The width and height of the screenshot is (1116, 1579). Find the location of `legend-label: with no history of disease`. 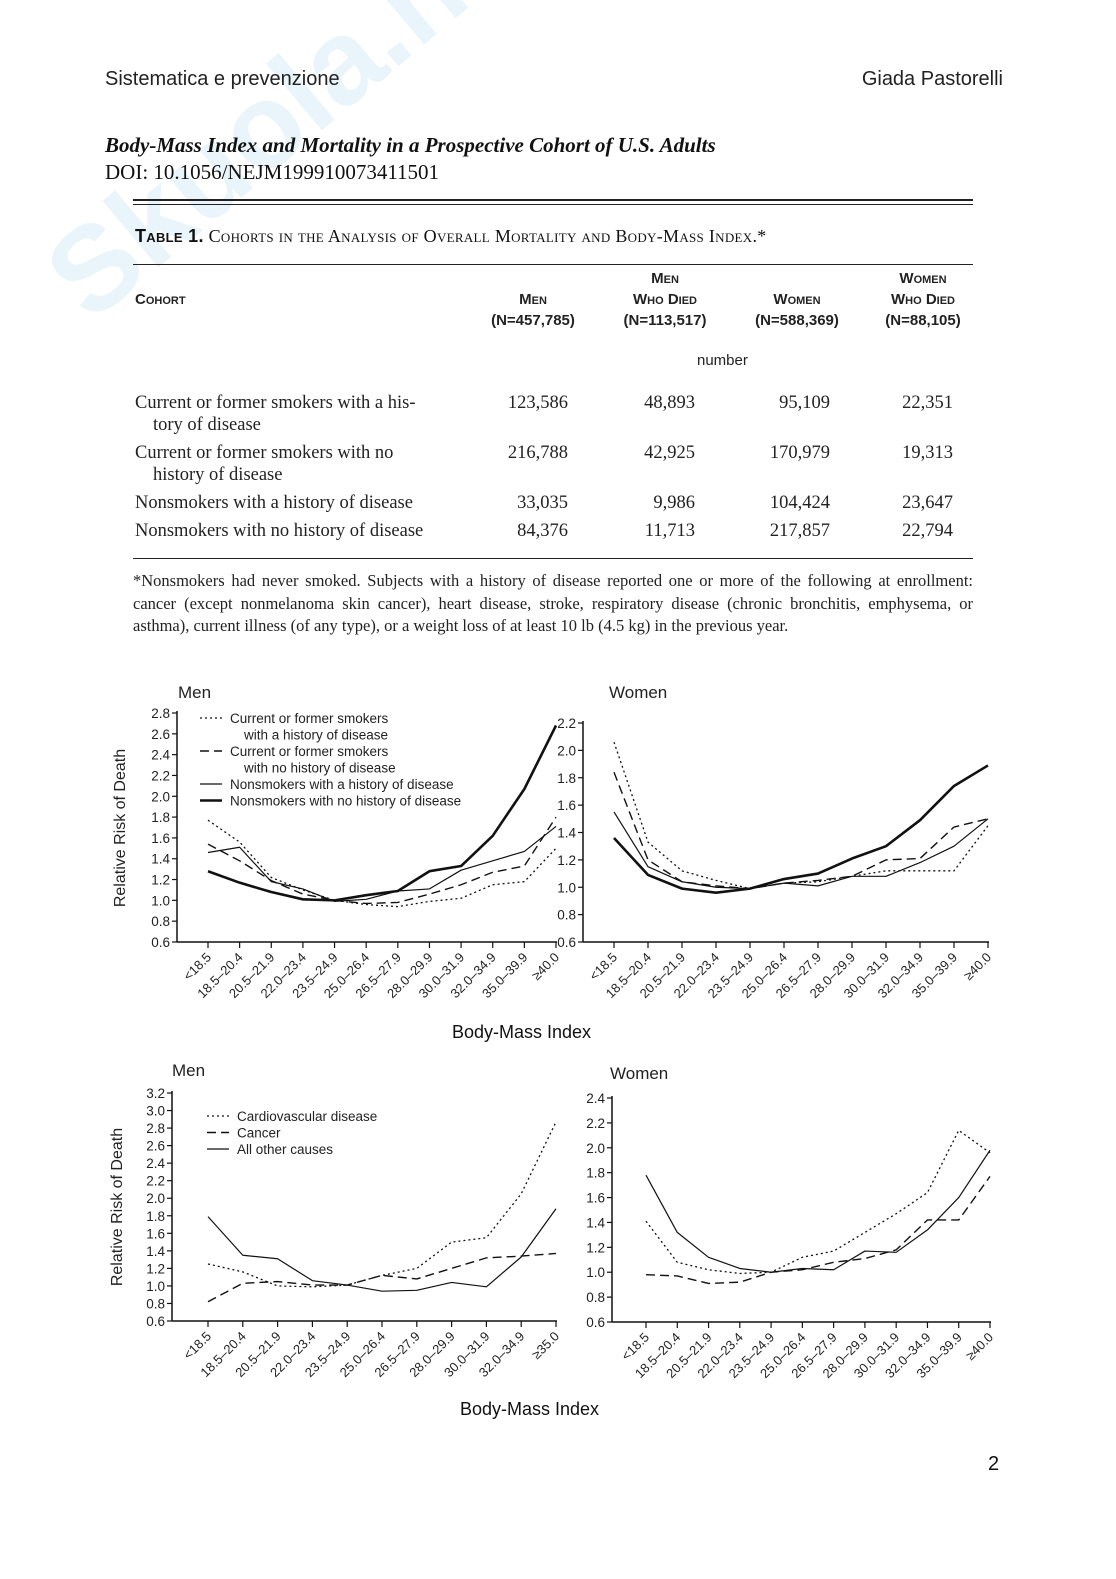

legend-label: with no history of disease is located at coordinates (319, 768).